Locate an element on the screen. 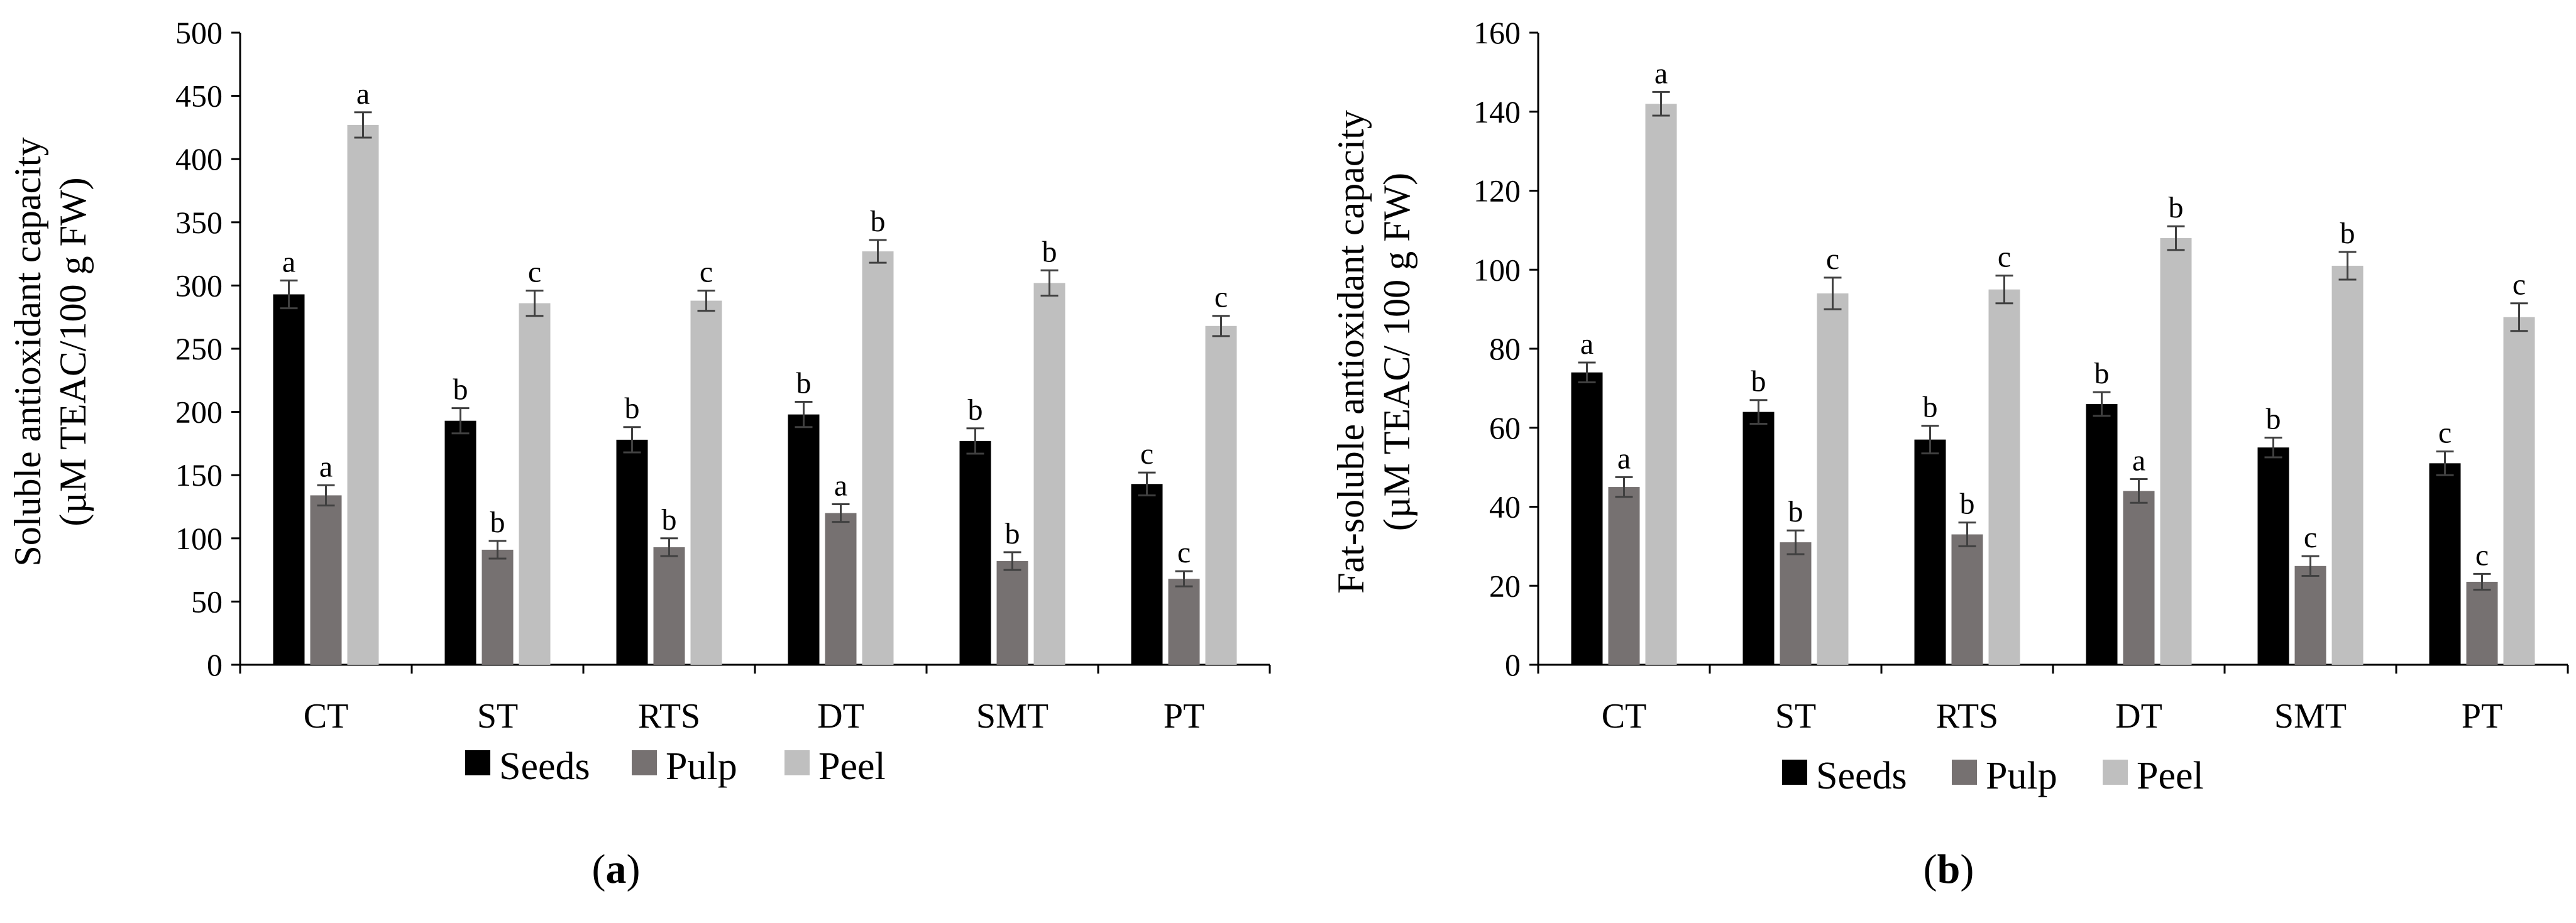 The height and width of the screenshot is (923, 2576). y-tick-label: 350 is located at coordinates (199, 223).